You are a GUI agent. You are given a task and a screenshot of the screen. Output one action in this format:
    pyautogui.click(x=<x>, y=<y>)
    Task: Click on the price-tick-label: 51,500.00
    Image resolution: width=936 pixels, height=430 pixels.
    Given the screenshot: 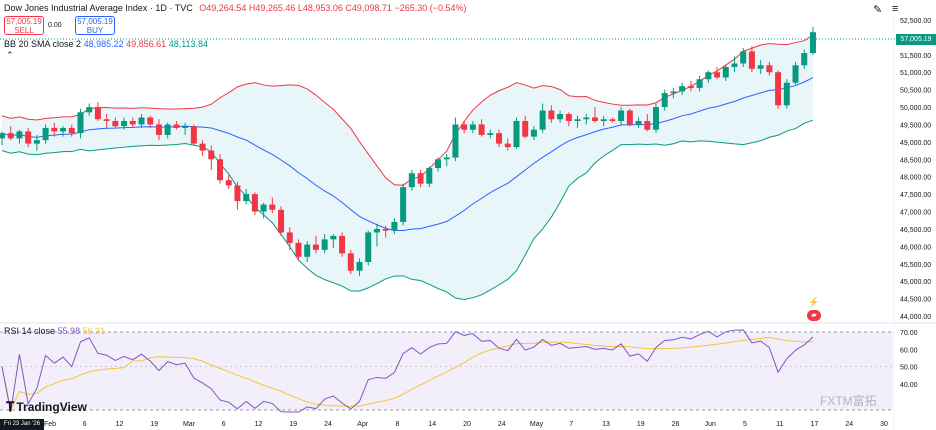 What is the action you would take?
    pyautogui.click(x=915, y=56)
    